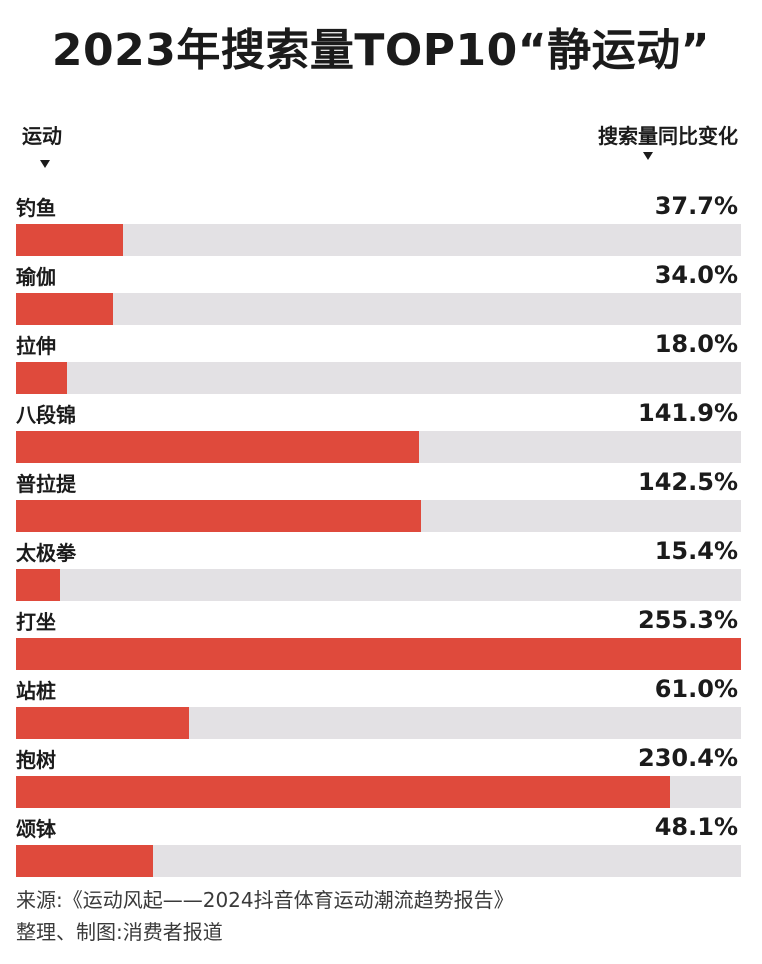  What do you see at coordinates (688, 482) in the screenshot?
I see `value-label: 142.5%` at bounding box center [688, 482].